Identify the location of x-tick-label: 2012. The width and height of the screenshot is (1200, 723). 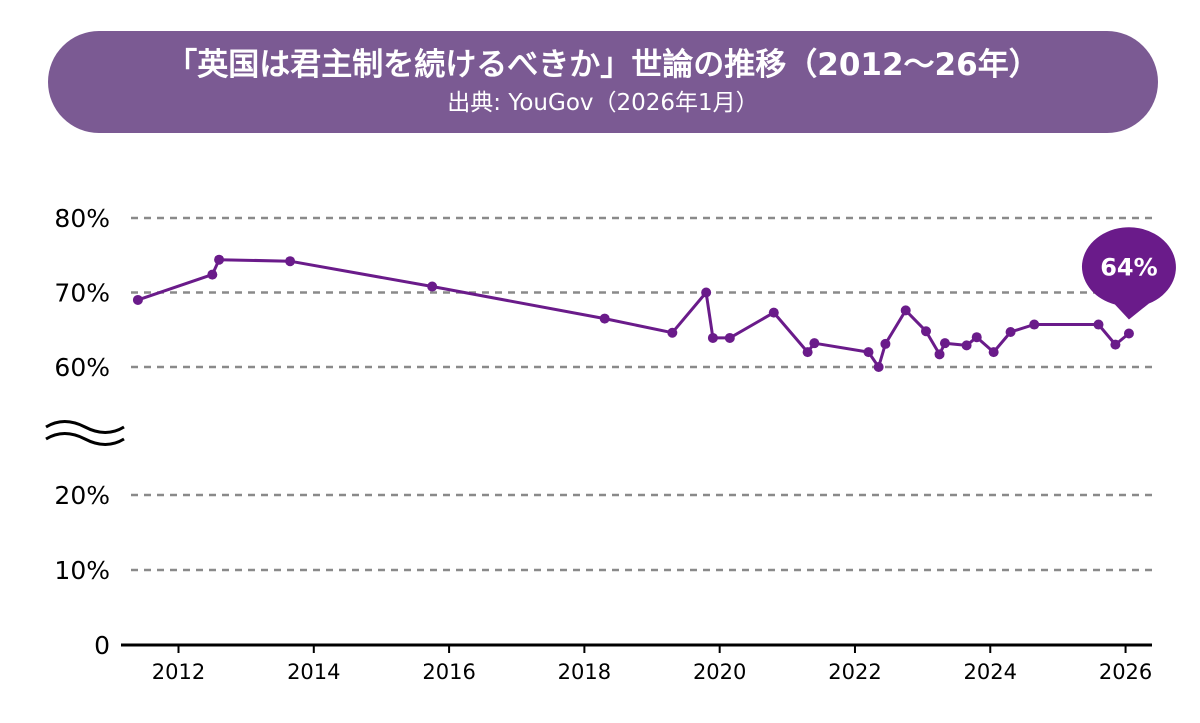
(178, 672).